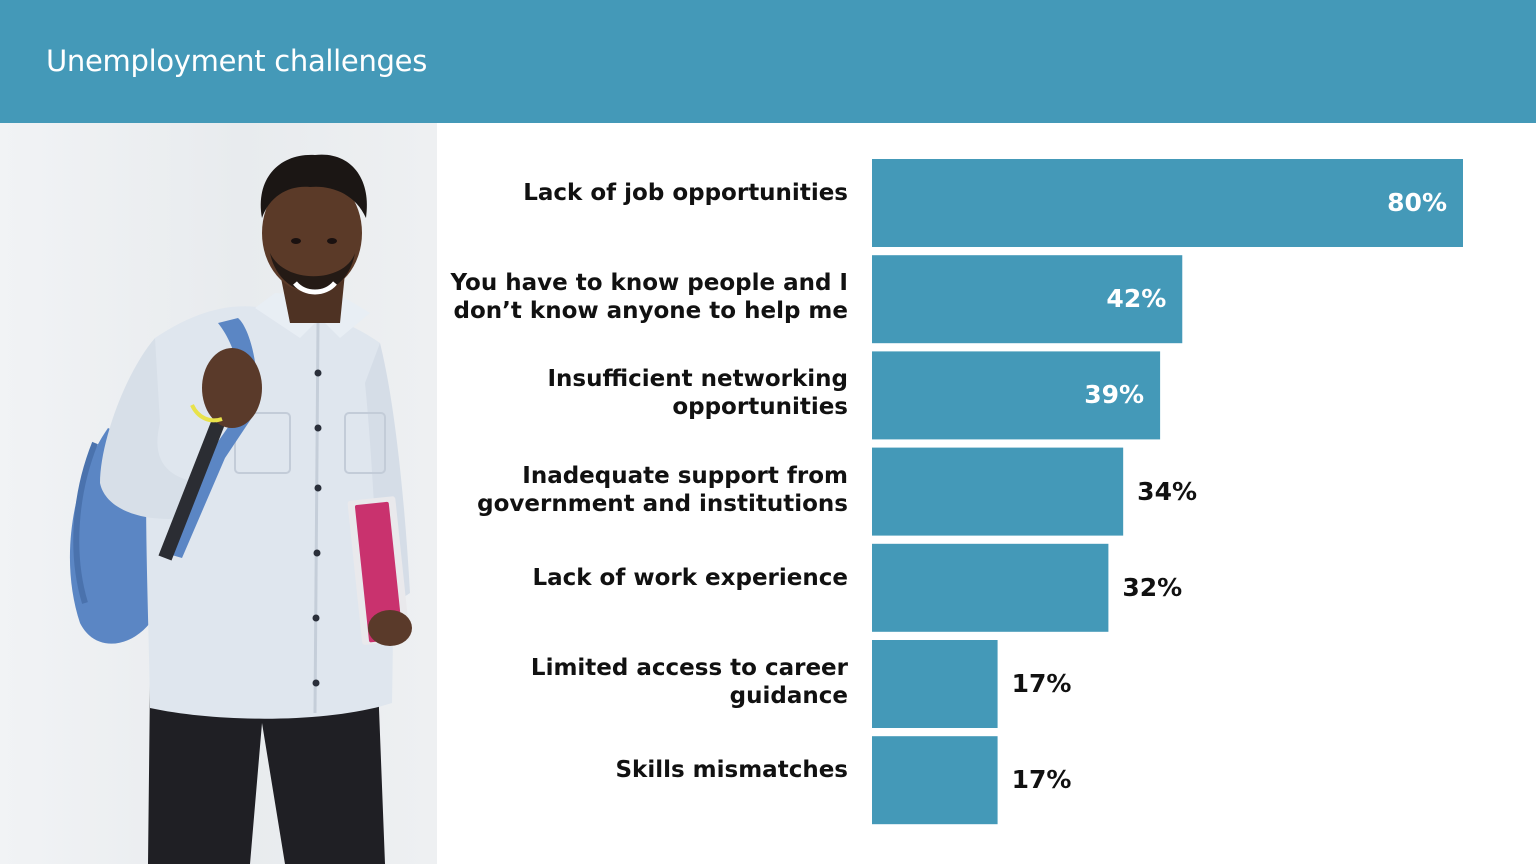 This screenshot has height=864, width=1536. I want to click on category-label-line: opportunities, so click(760, 407).